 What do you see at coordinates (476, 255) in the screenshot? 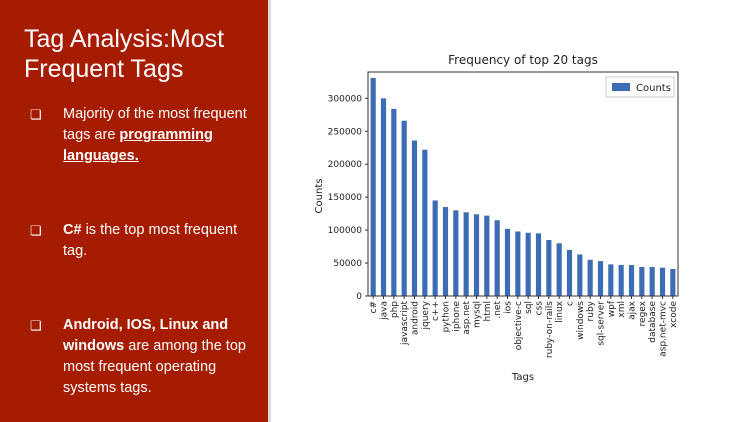
I see `bar-mysql` at bounding box center [476, 255].